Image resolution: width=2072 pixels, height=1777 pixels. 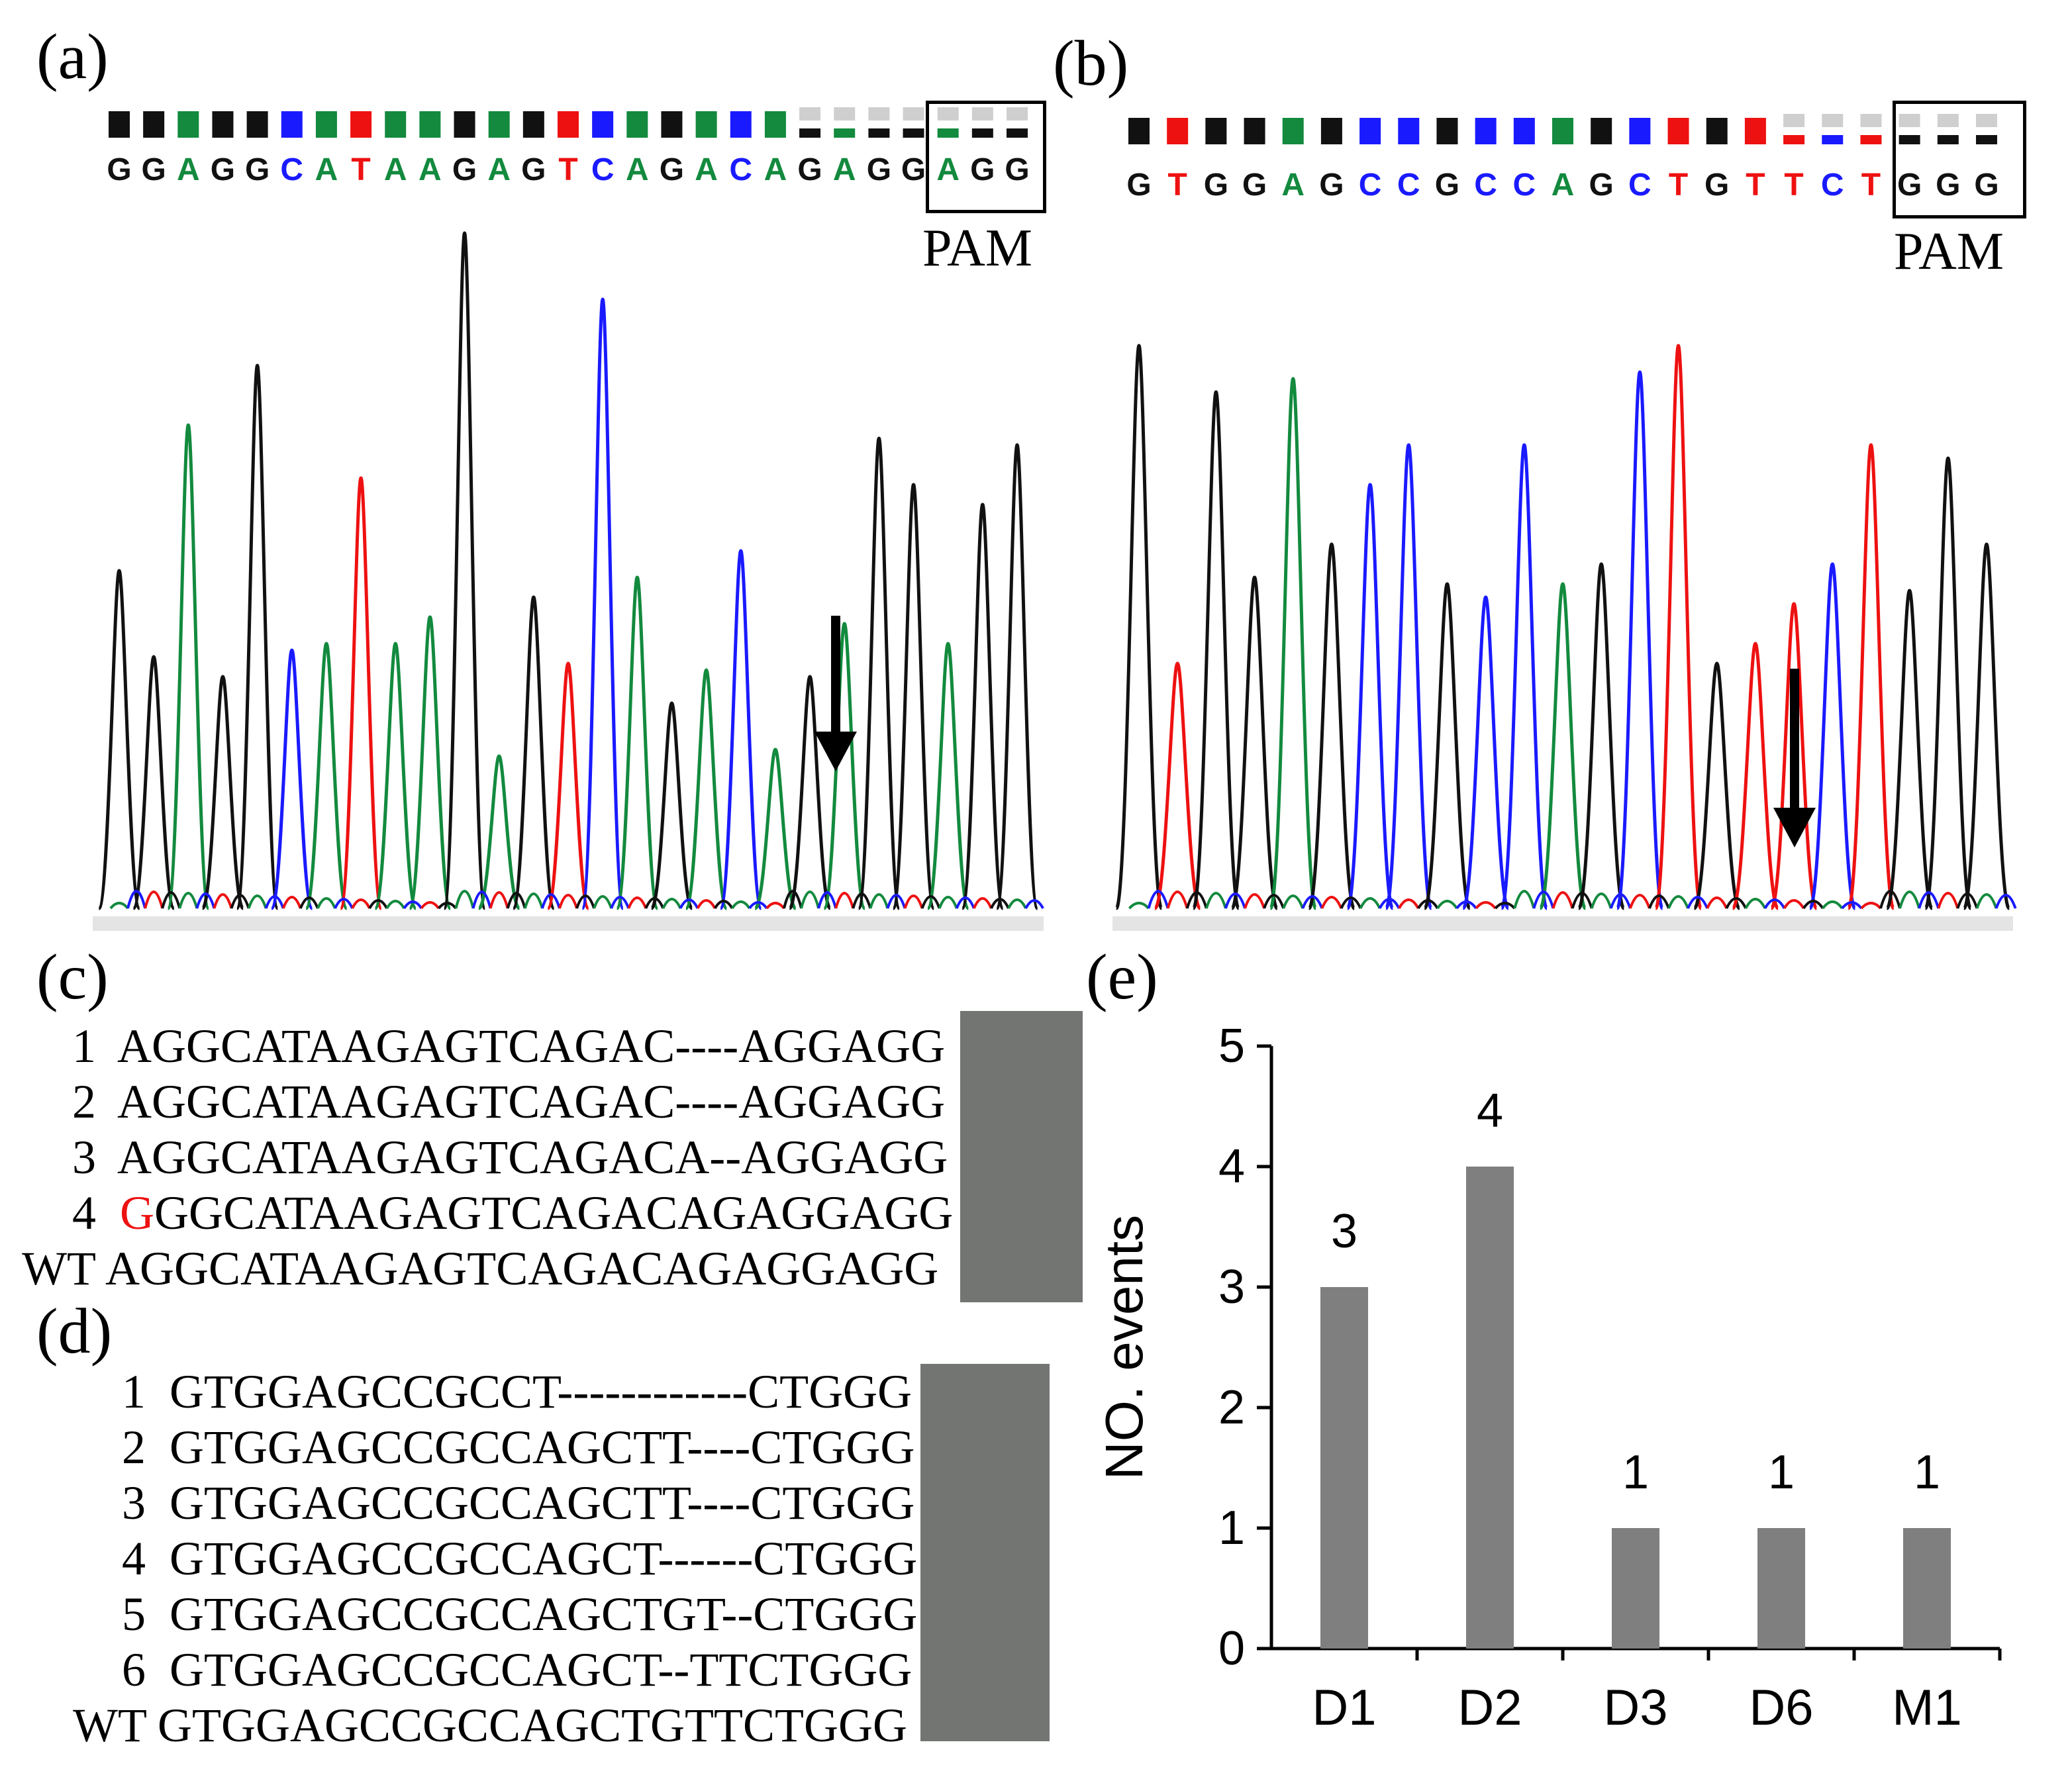 What do you see at coordinates (986, 157) in the screenshot?
I see `pam-box-a` at bounding box center [986, 157].